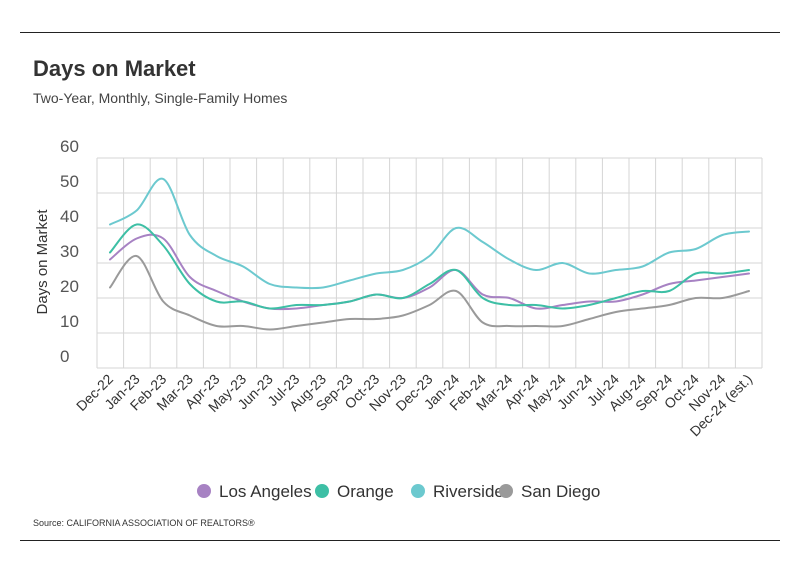 The width and height of the screenshot is (799, 575). I want to click on series-line-los-angeles, so click(429, 272).